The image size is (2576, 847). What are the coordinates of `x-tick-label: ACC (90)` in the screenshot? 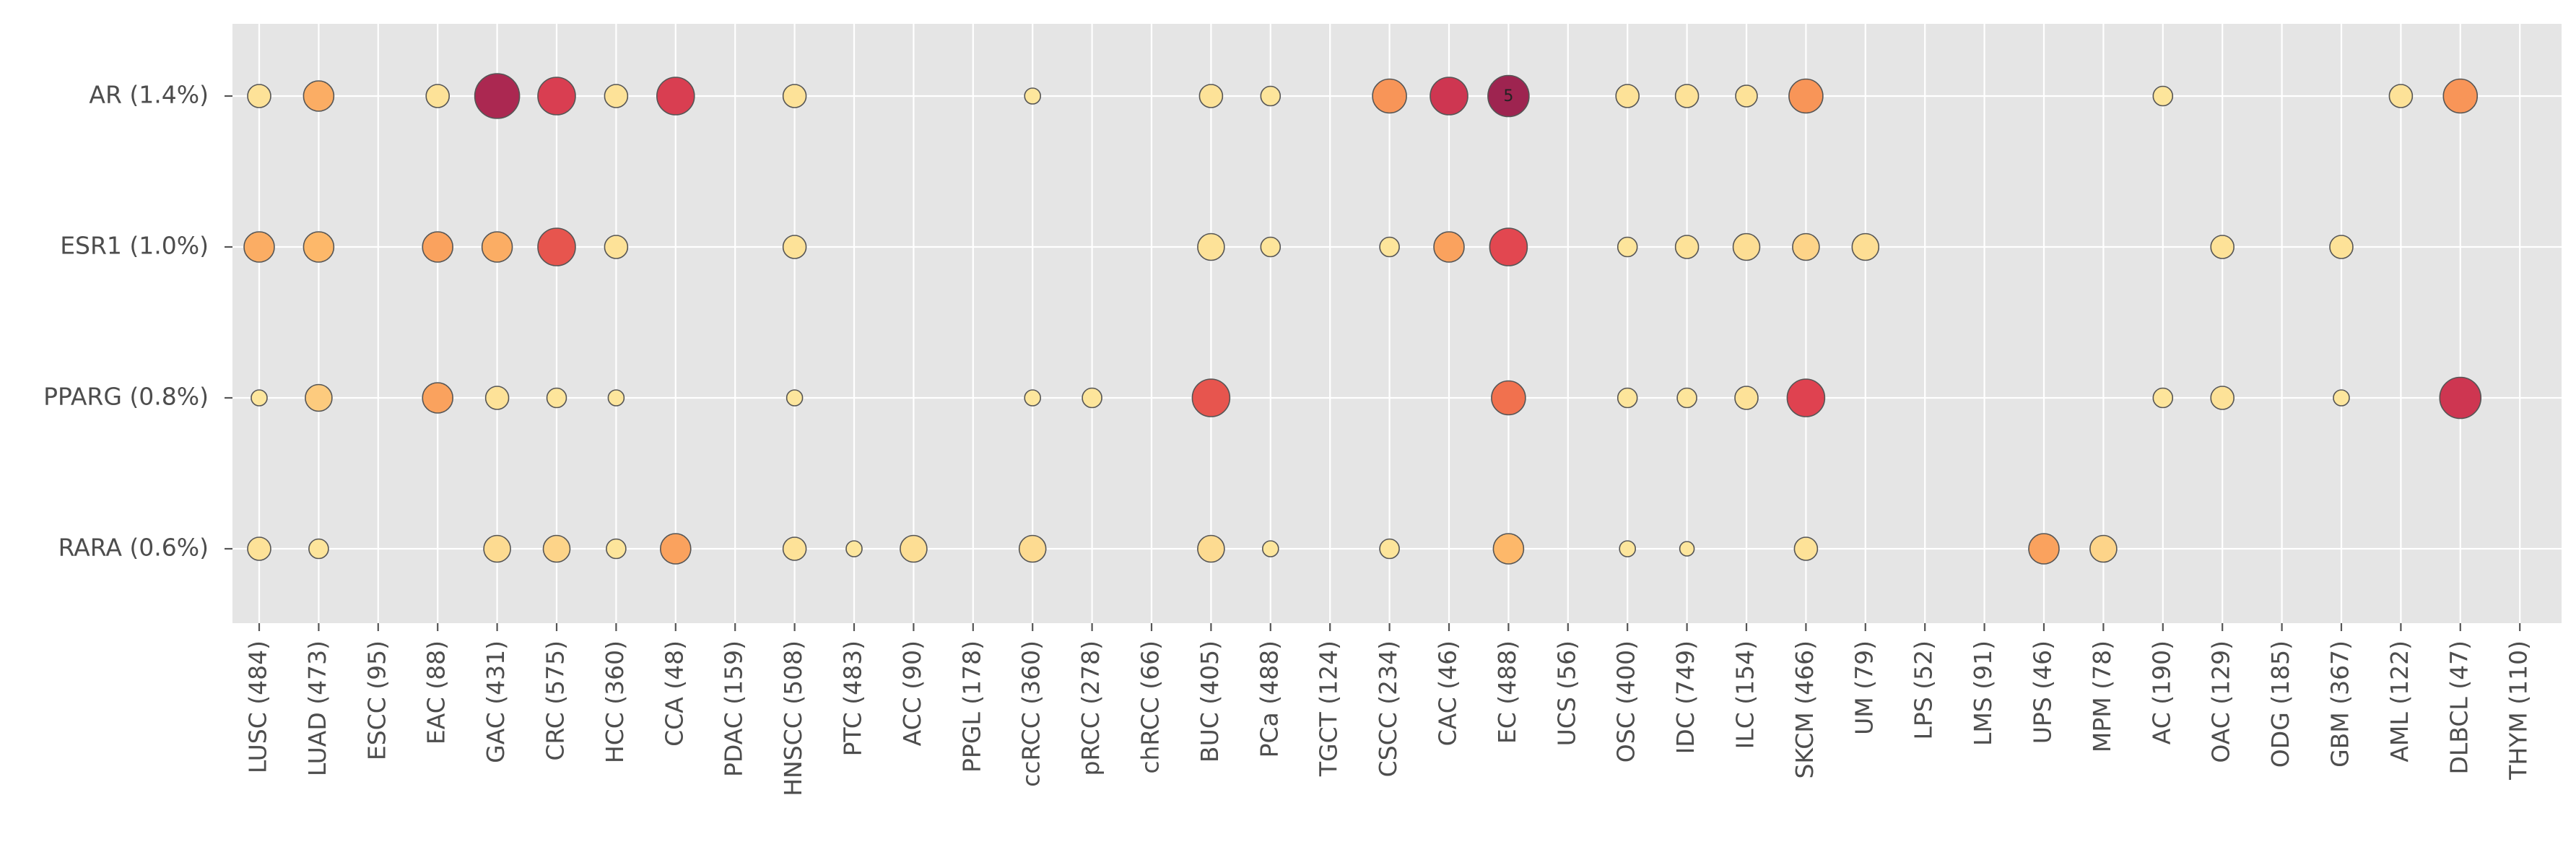 It's located at (912, 693).